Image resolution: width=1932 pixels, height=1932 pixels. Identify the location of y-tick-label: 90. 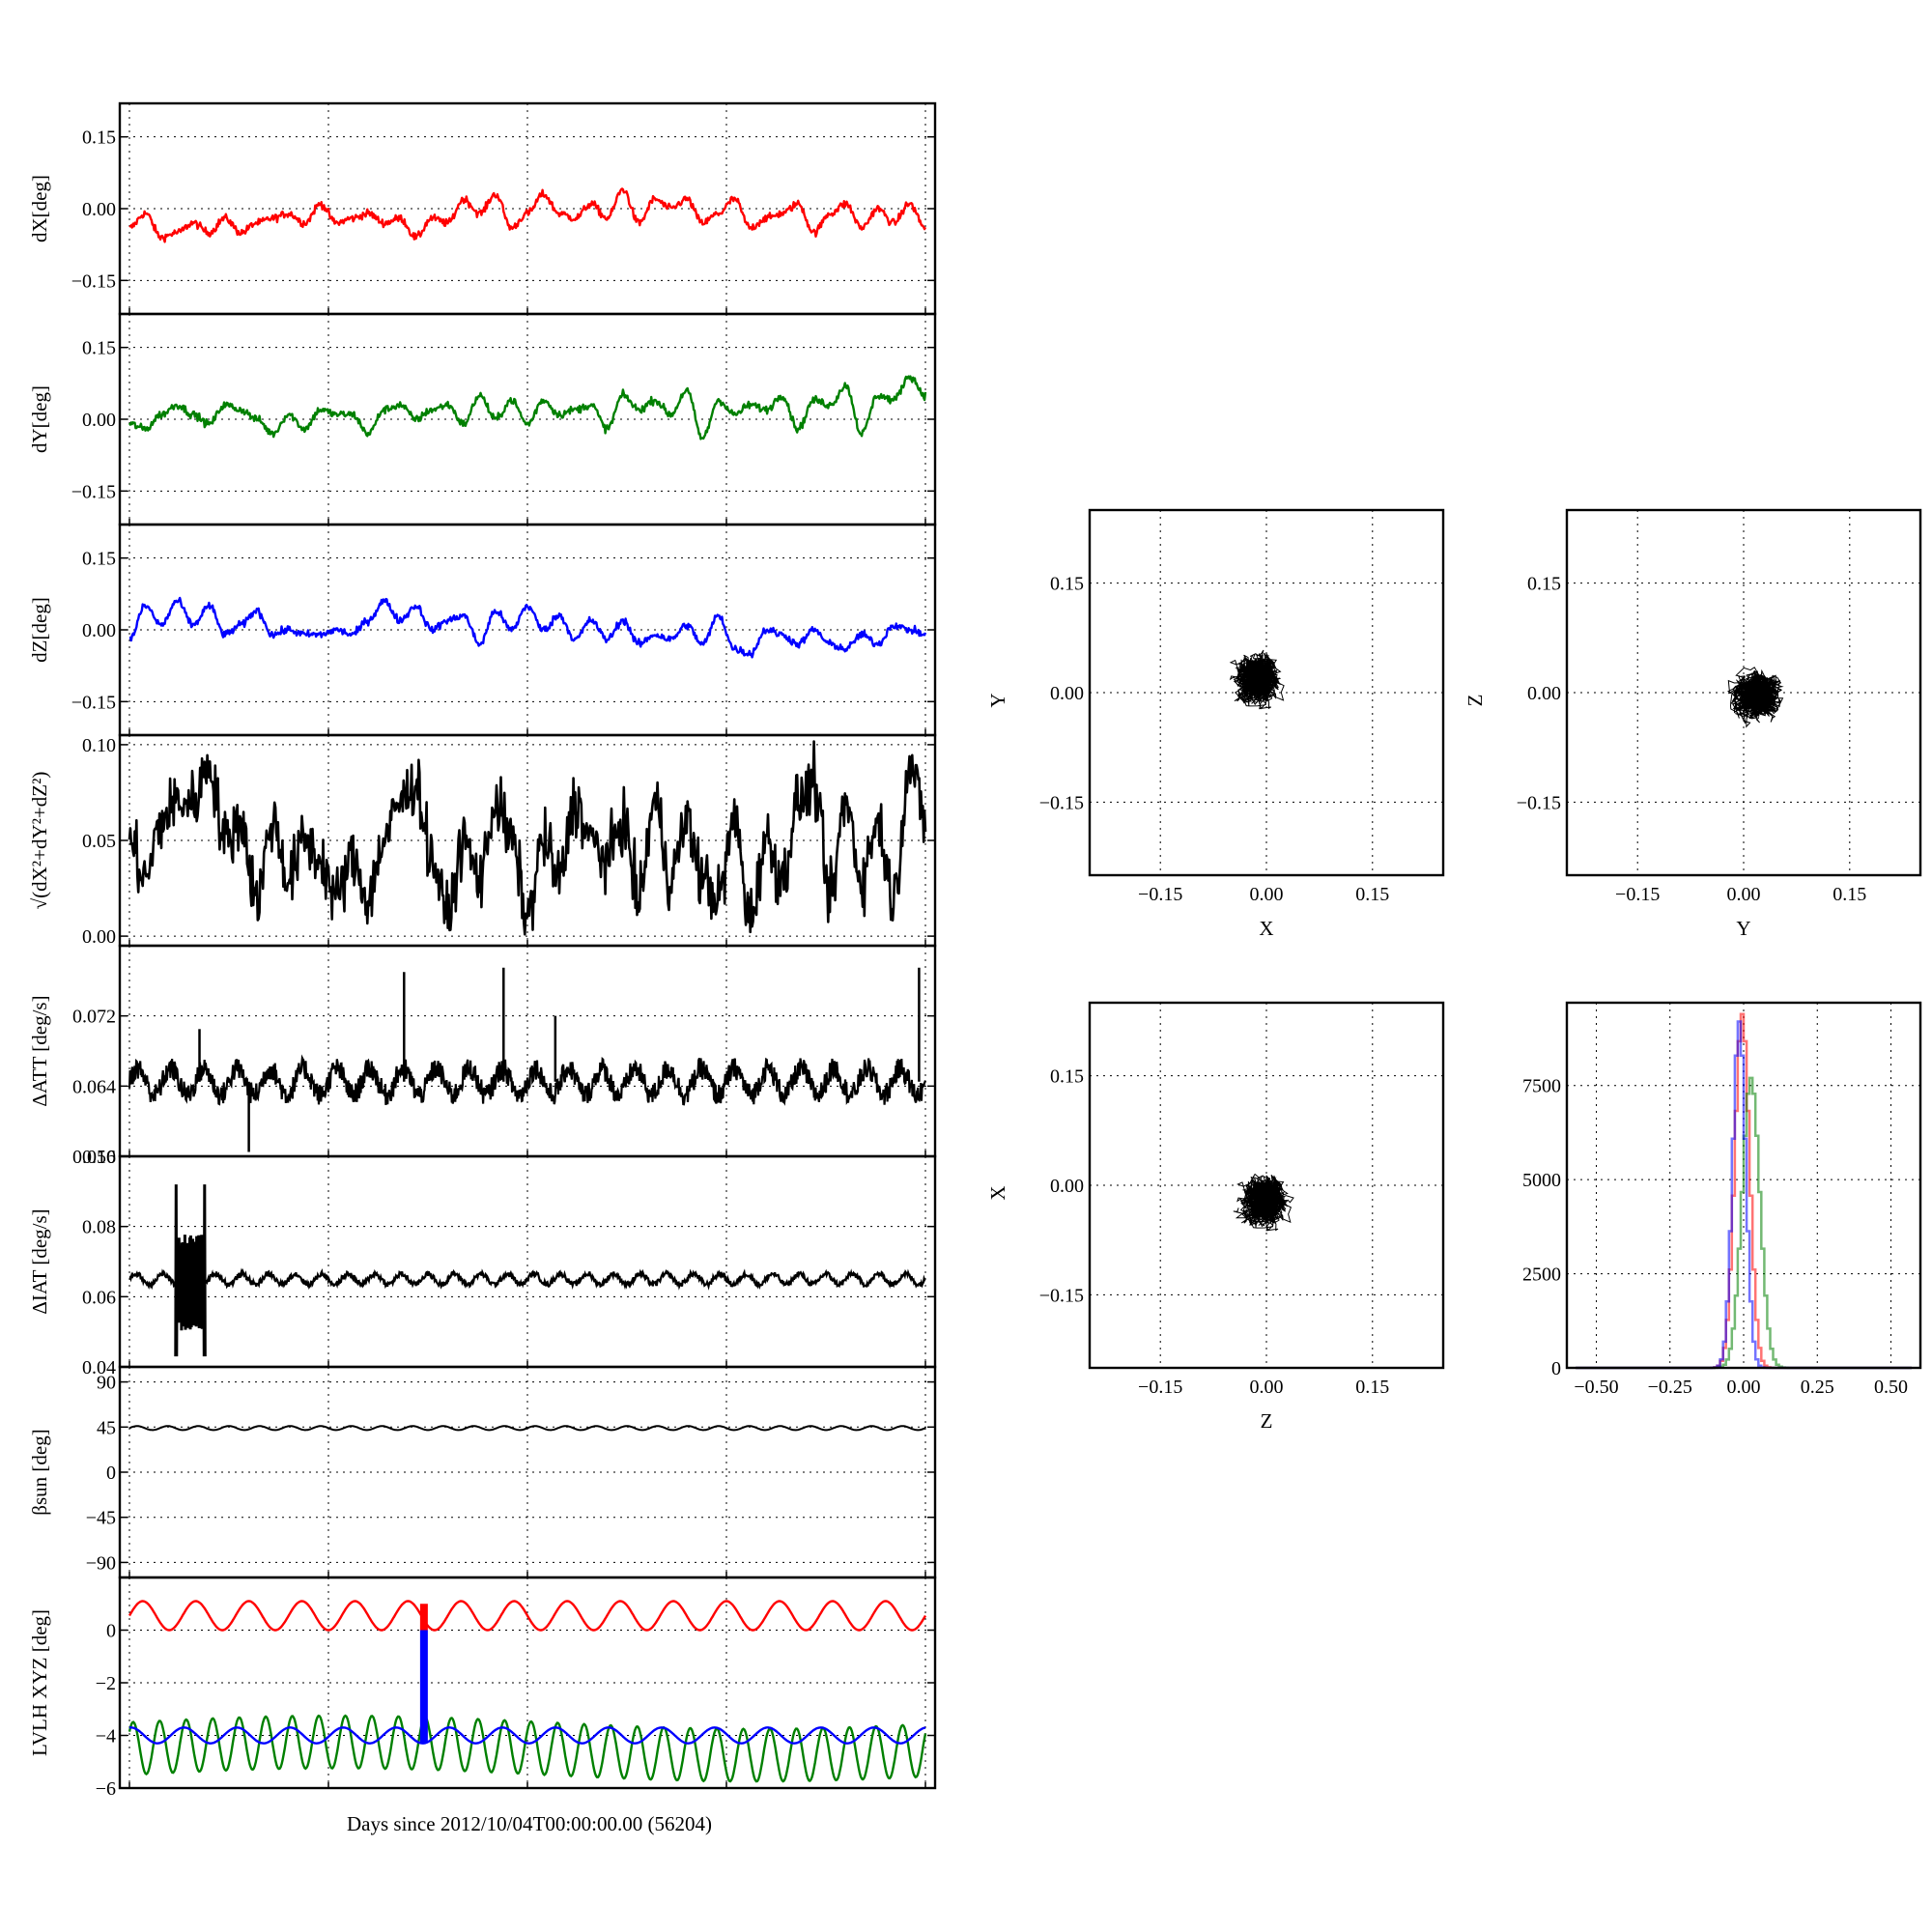
(106, 1383).